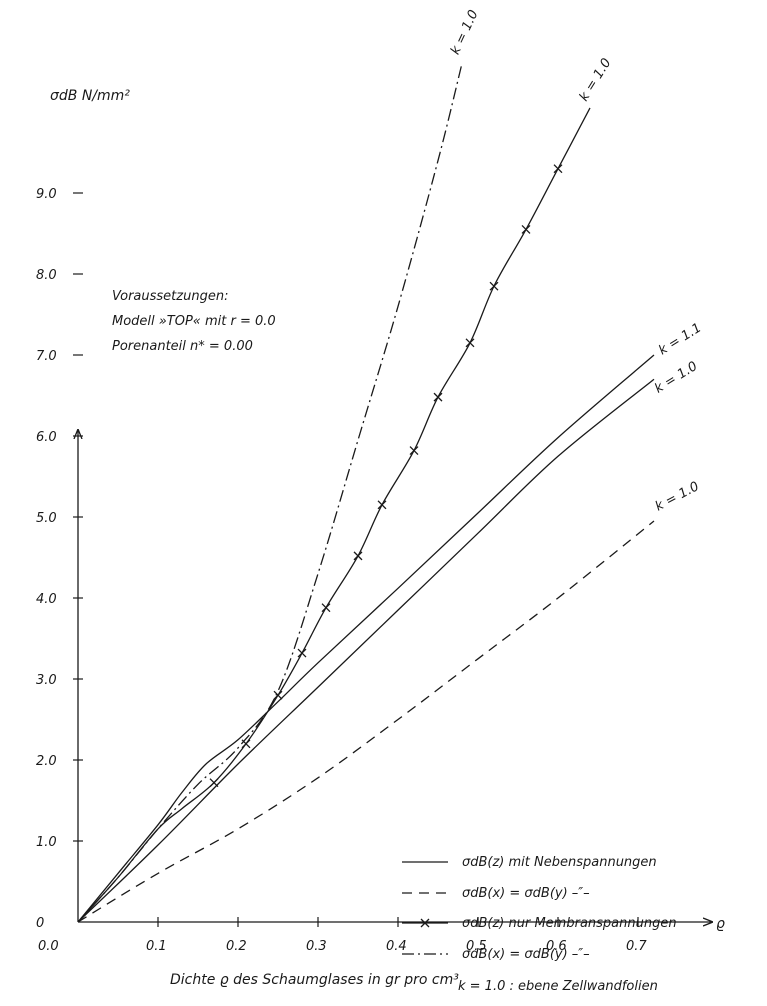 This screenshot has width=767, height=1006. What do you see at coordinates (46, 437) in the screenshot?
I see `y-tick-label: 6.0` at bounding box center [46, 437].